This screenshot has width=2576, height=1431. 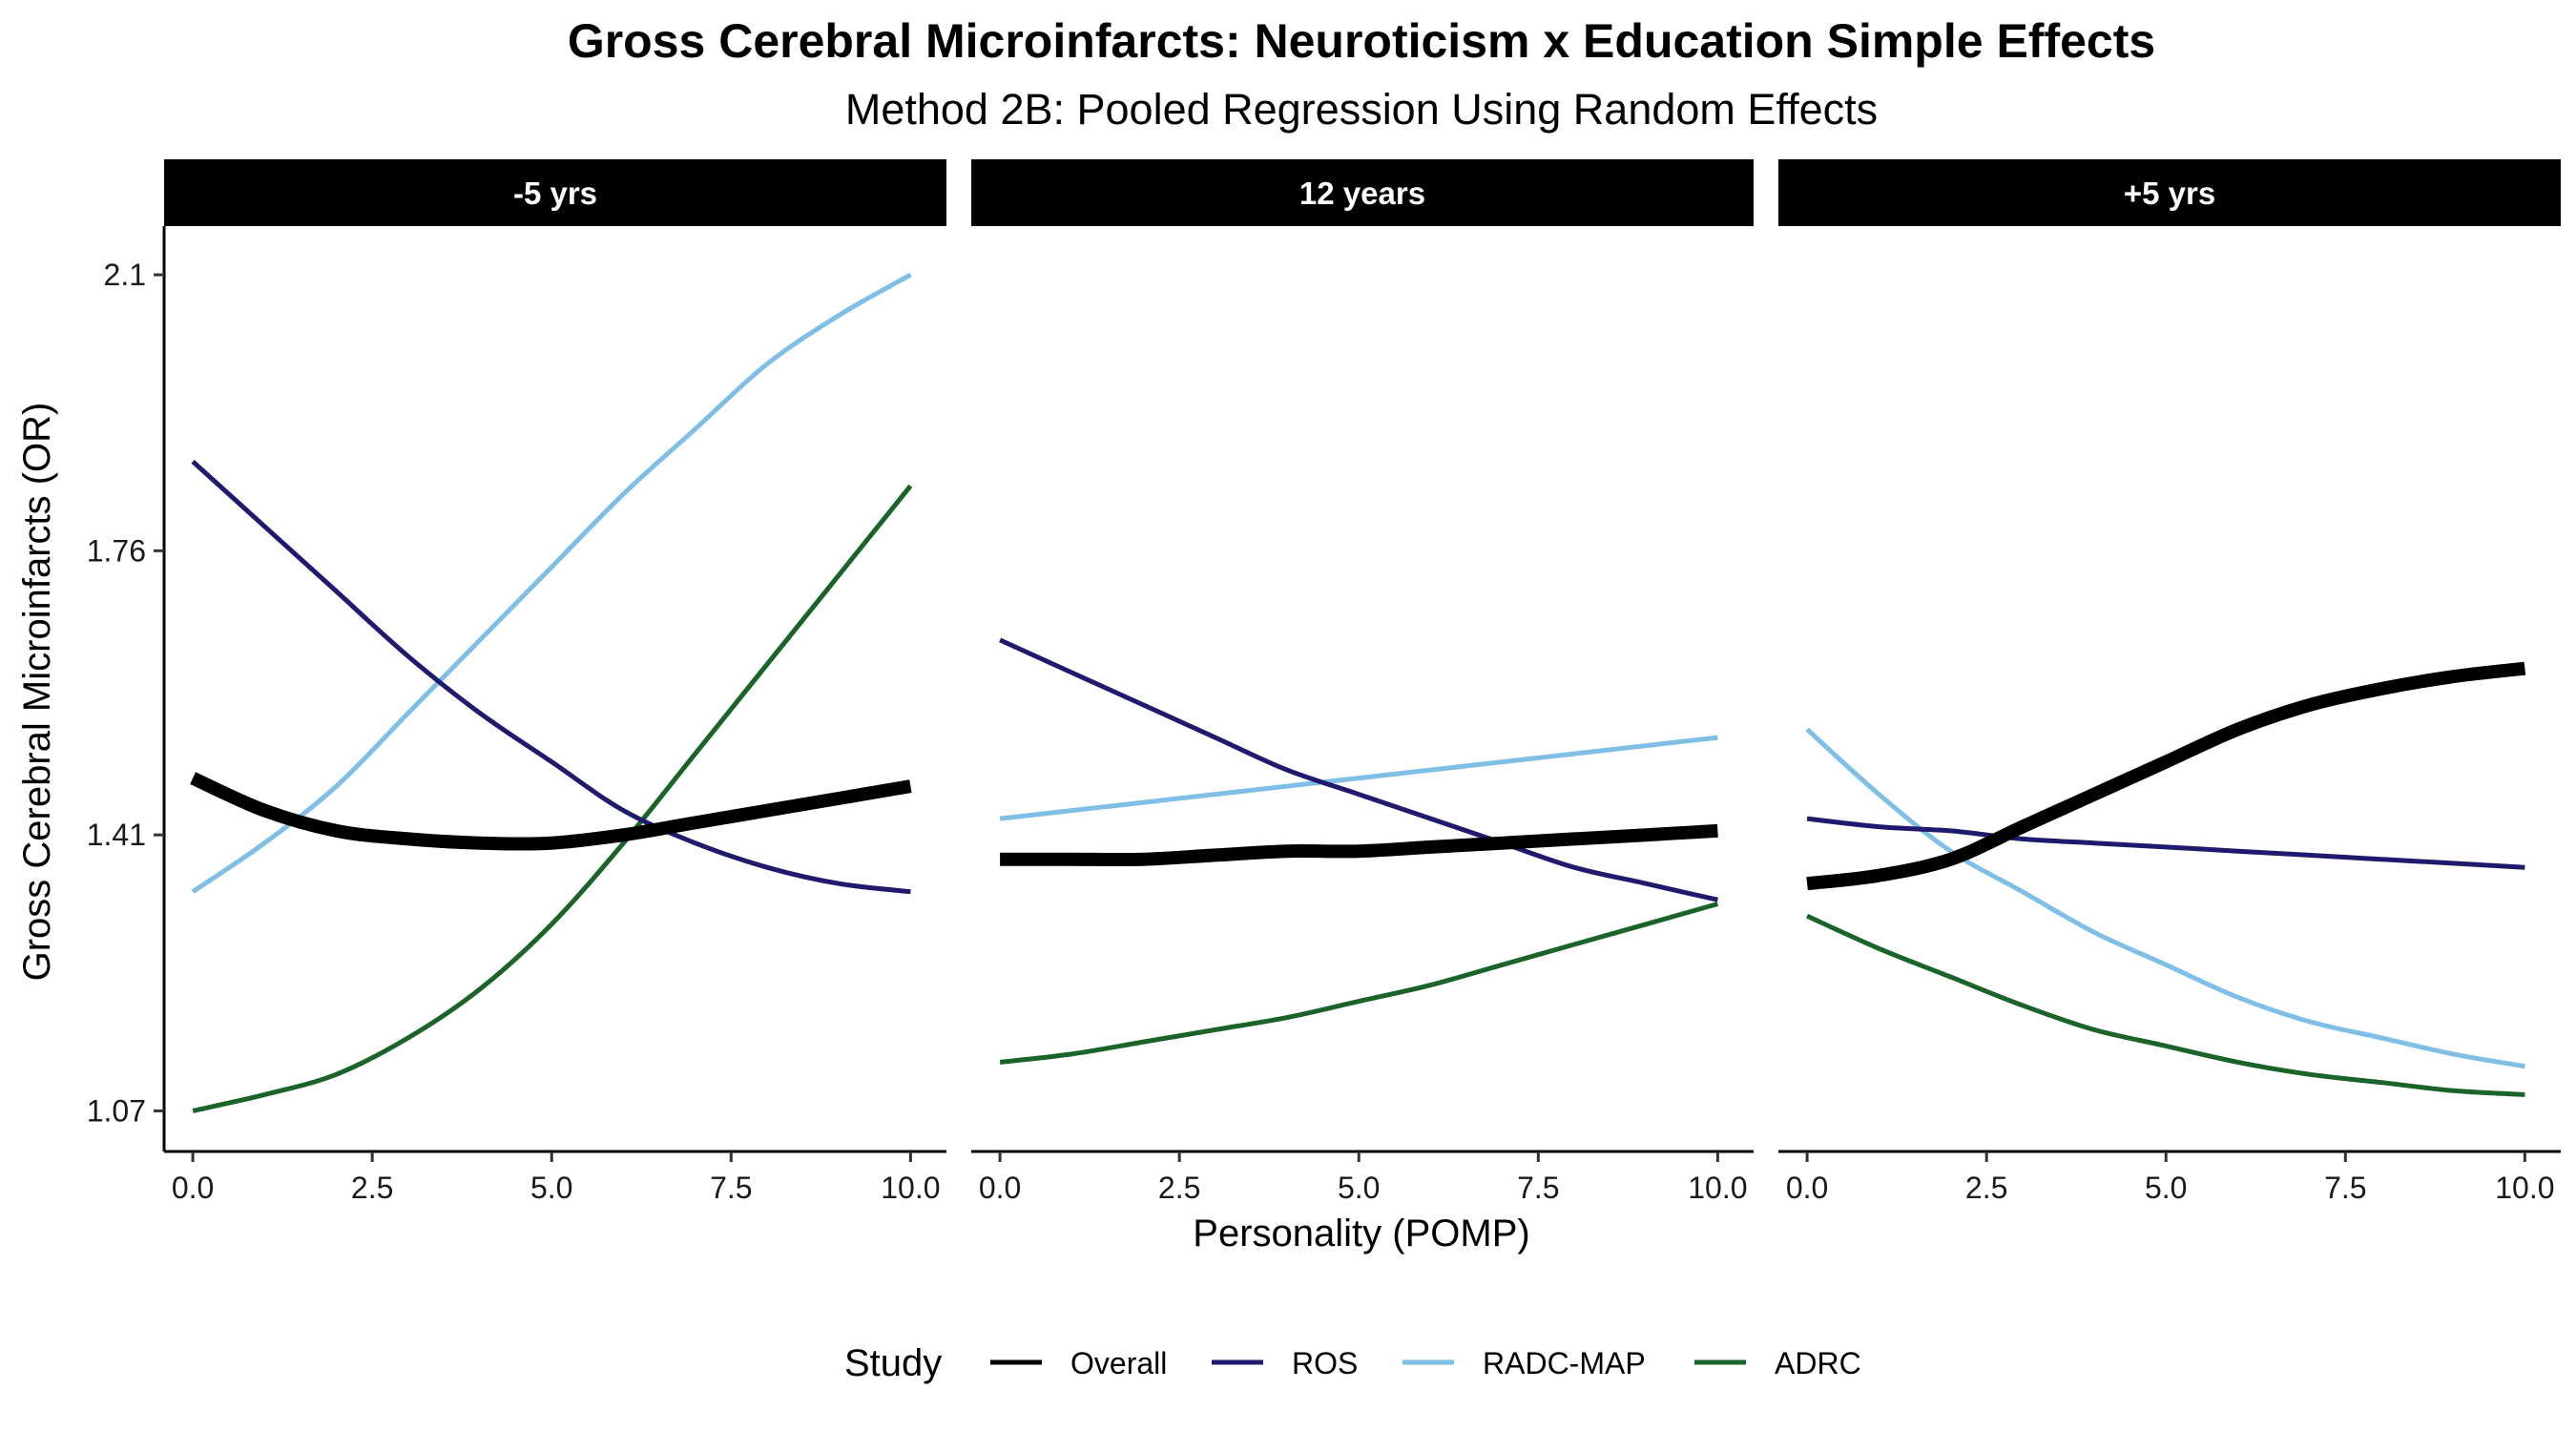 What do you see at coordinates (37, 692) in the screenshot?
I see `y-axis-title: Gross Cerebral Microinfarcts (OR)` at bounding box center [37, 692].